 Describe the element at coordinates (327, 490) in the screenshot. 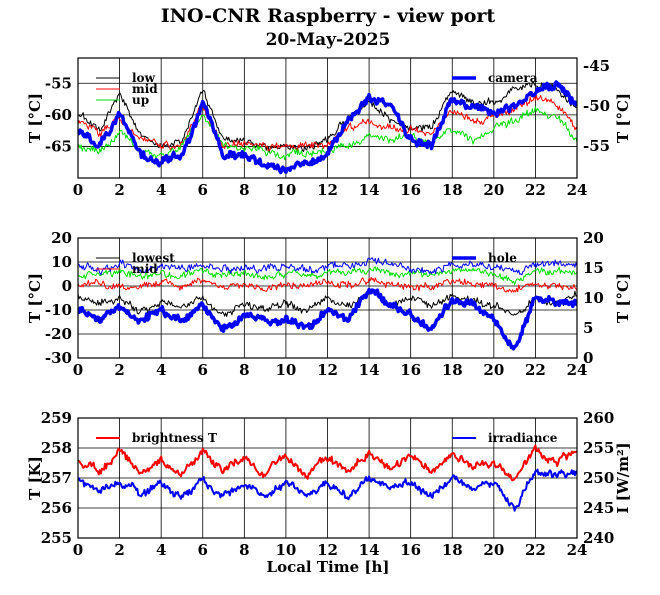

I see `series-line-irradiance` at that location.